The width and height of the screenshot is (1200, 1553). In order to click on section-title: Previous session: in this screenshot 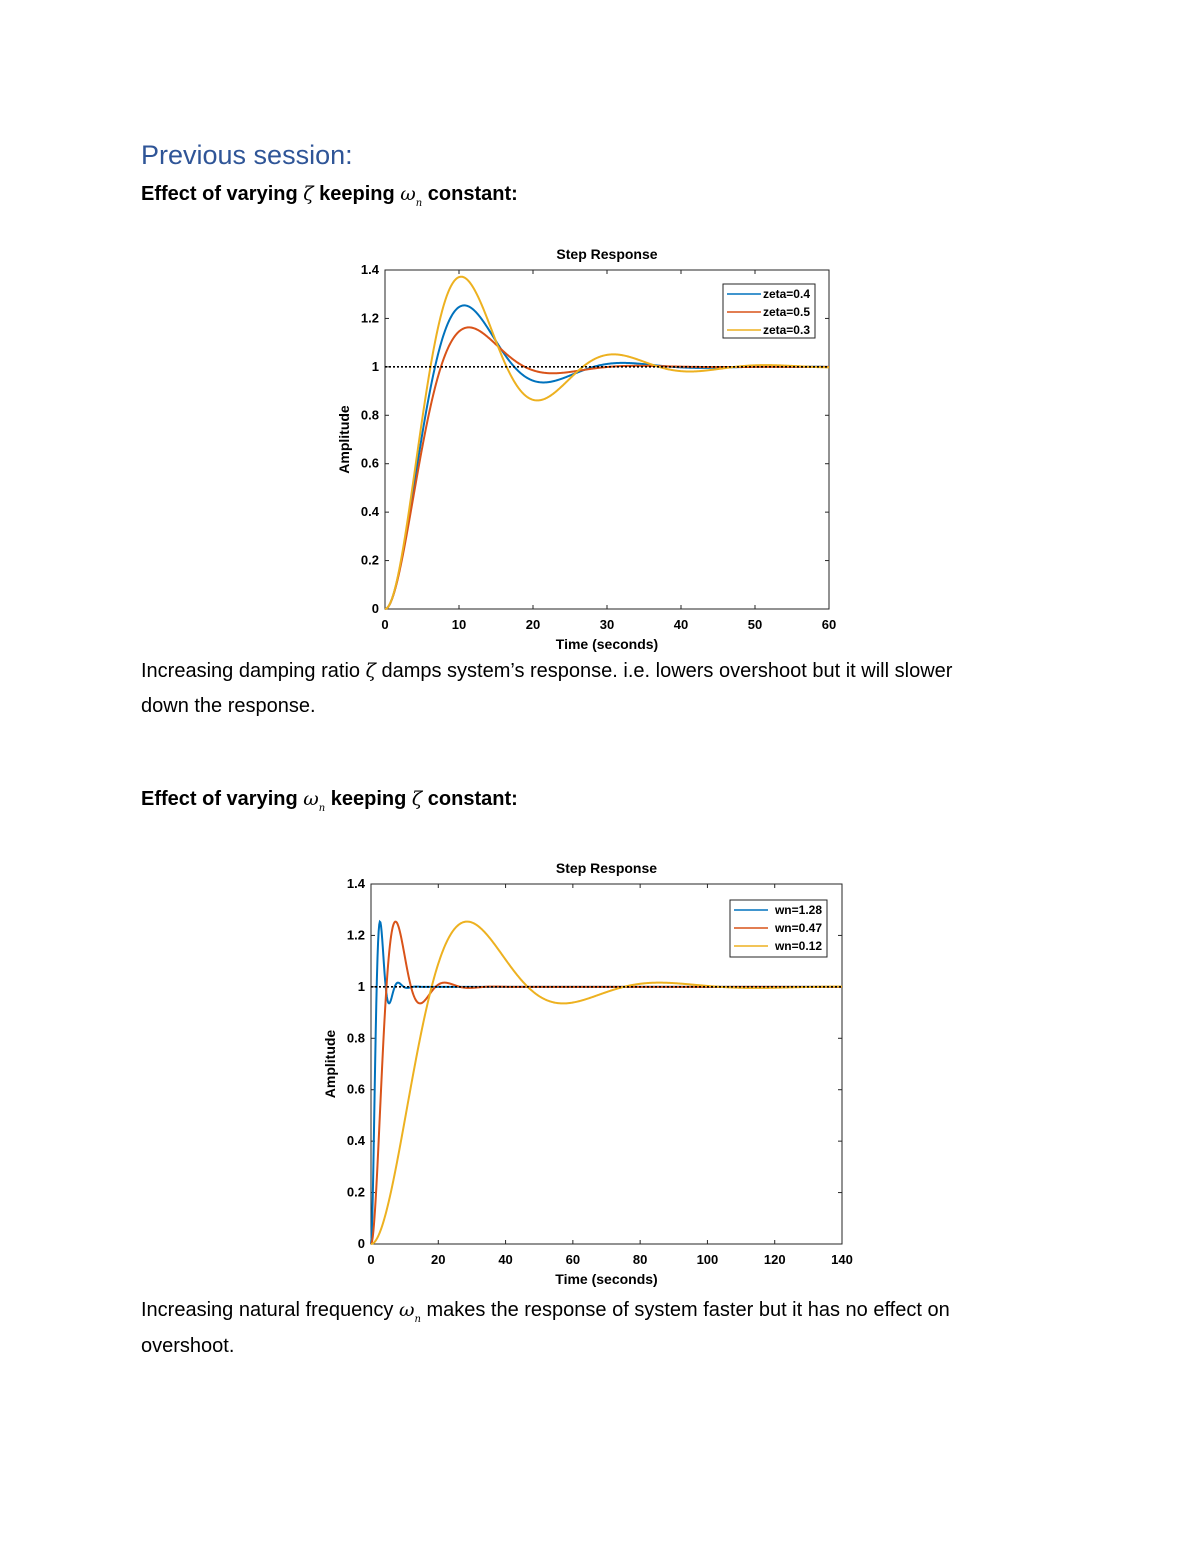, I will do `click(247, 155)`.